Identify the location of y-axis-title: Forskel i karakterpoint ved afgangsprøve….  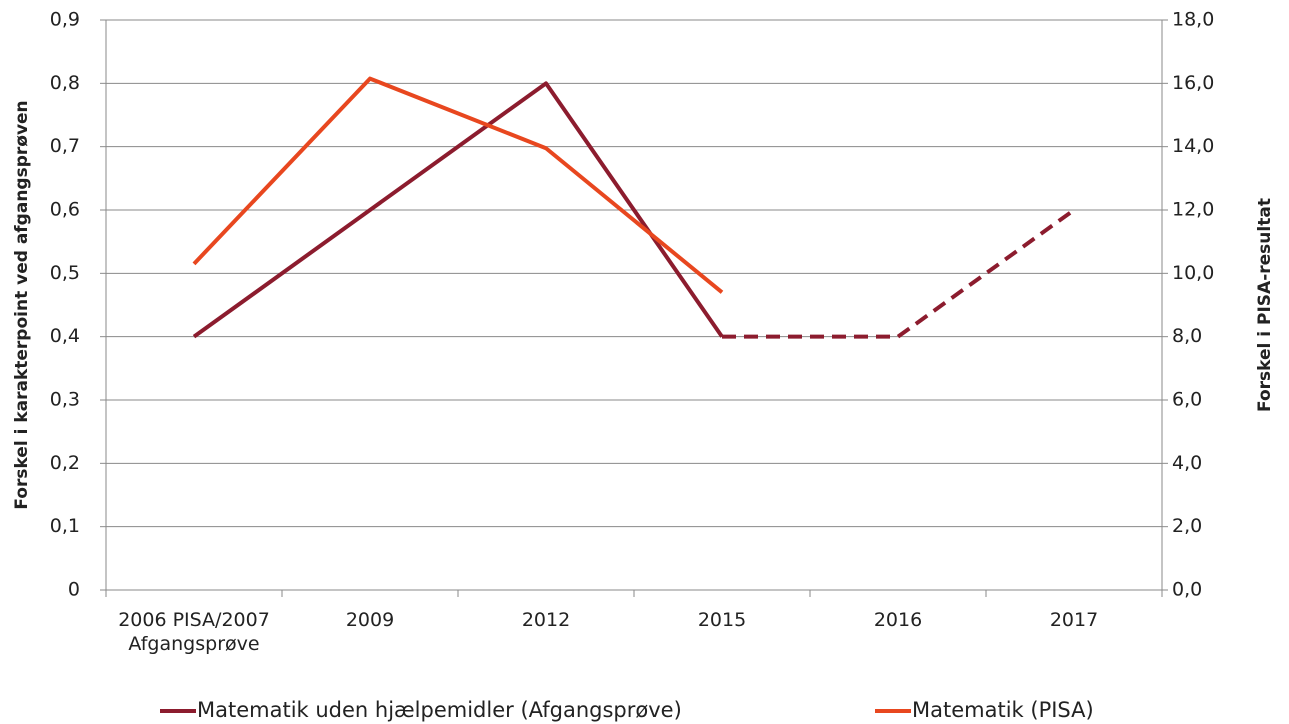
(22, 304).